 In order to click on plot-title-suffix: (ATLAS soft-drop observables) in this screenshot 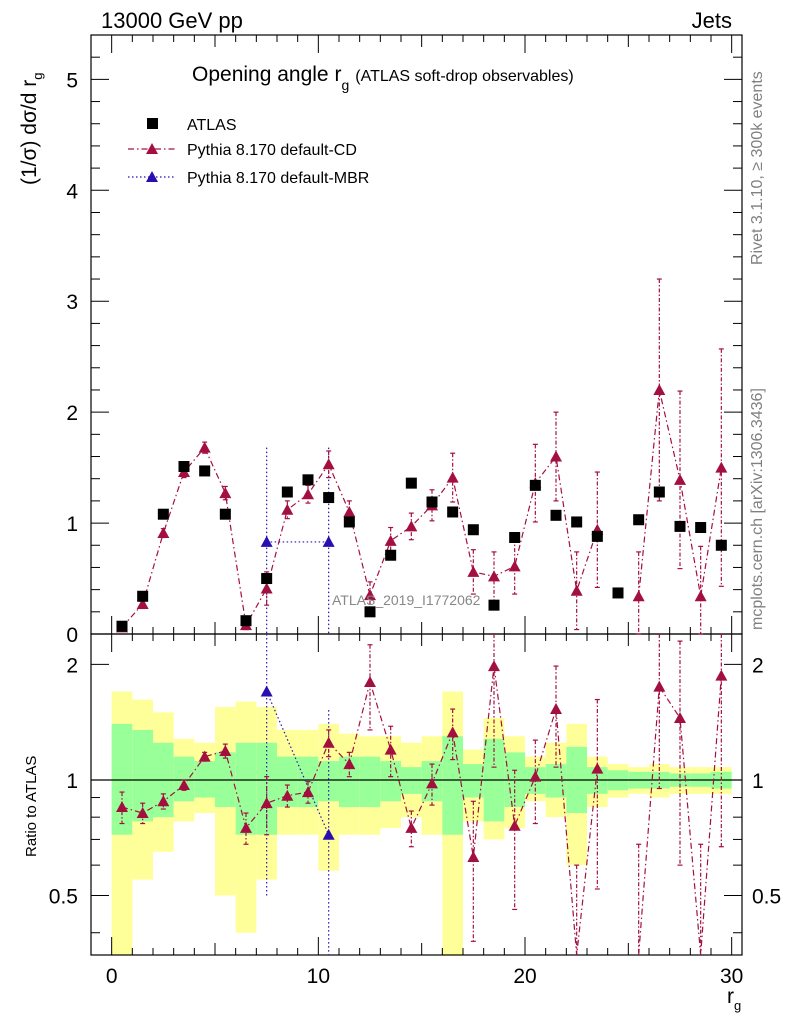, I will do `click(464, 76)`.